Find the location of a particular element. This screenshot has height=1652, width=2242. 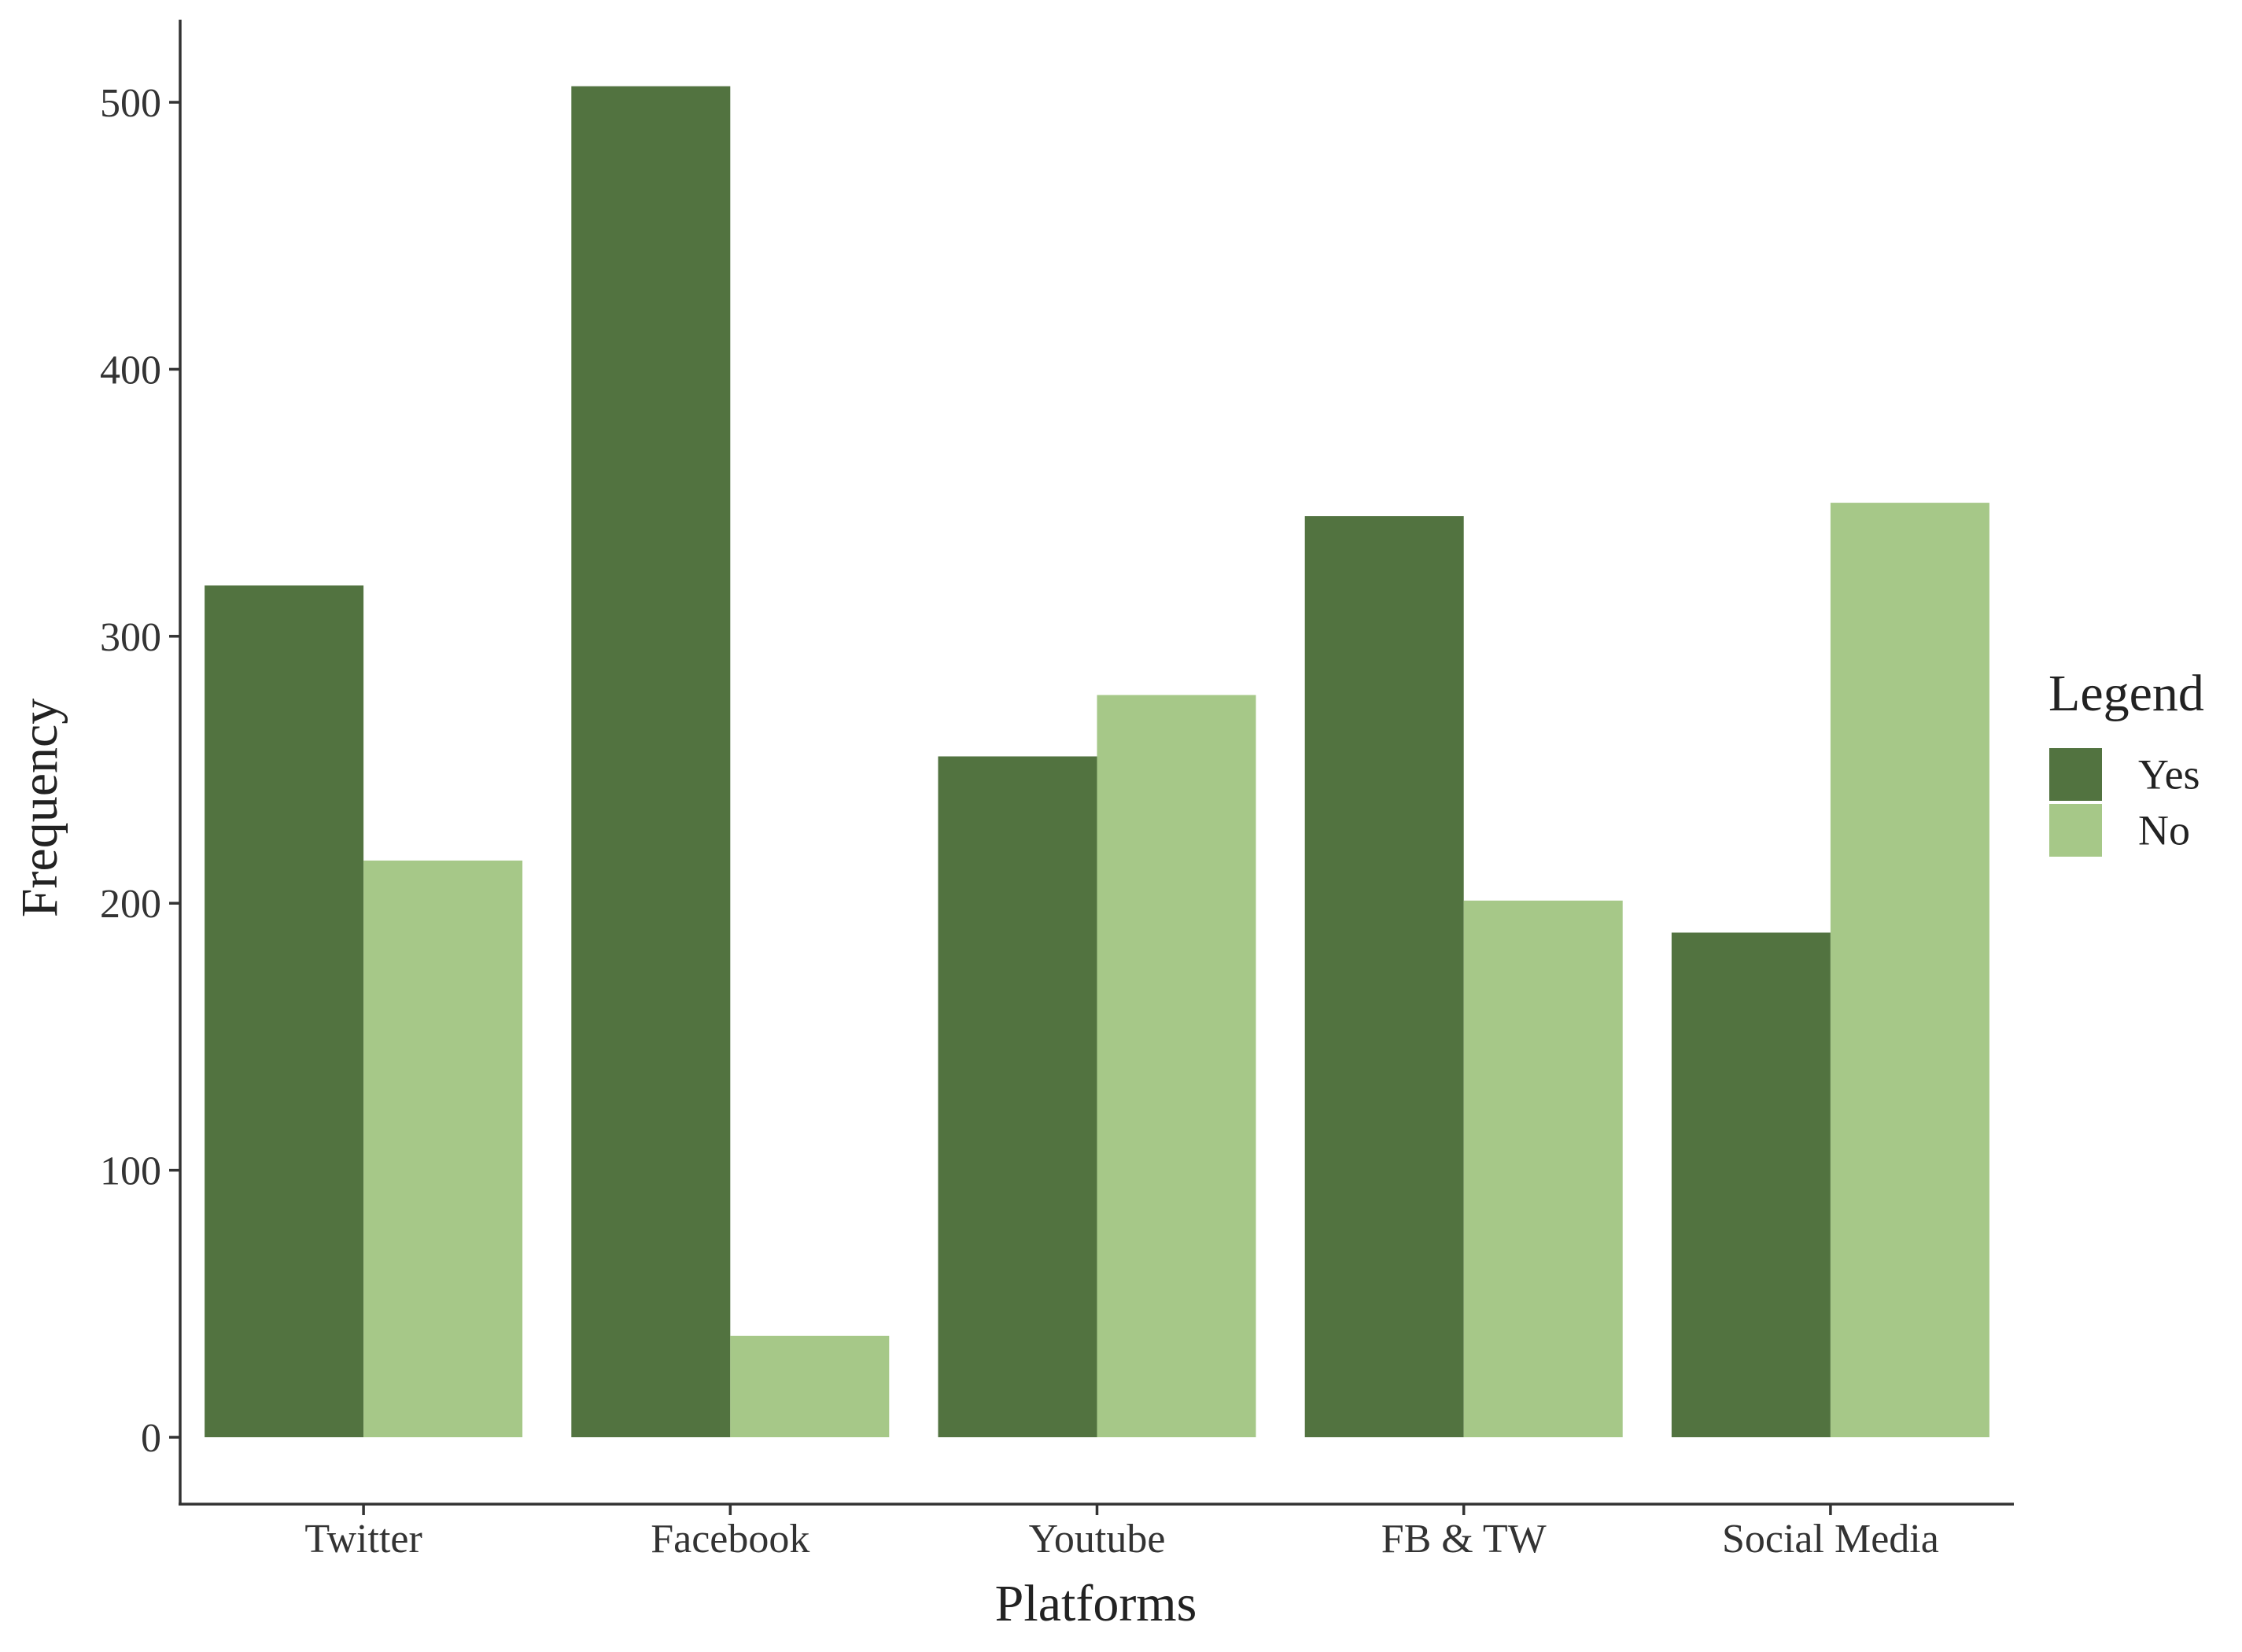

y-axis-title: Frequency is located at coordinates (39, 808).